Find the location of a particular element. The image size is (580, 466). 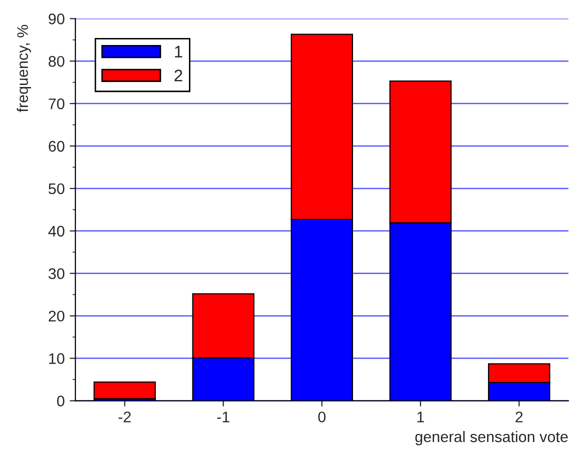

x-axis-title: general sensation vote is located at coordinates (491, 438).